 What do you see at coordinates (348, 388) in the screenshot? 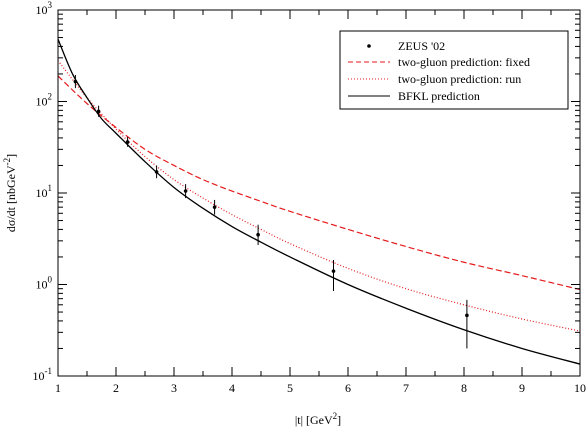
I see `x-tick-label-5: 6` at bounding box center [348, 388].